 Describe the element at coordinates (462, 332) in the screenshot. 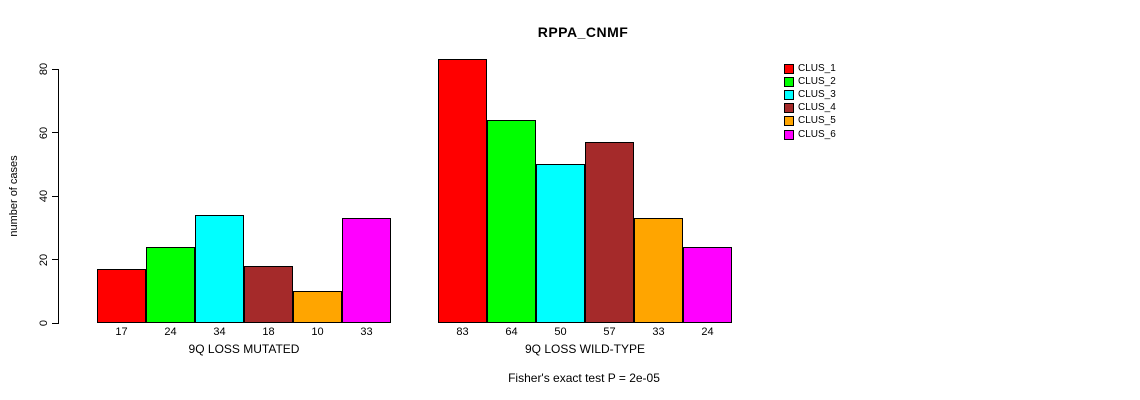

I see `bar-value-label: 83` at that location.